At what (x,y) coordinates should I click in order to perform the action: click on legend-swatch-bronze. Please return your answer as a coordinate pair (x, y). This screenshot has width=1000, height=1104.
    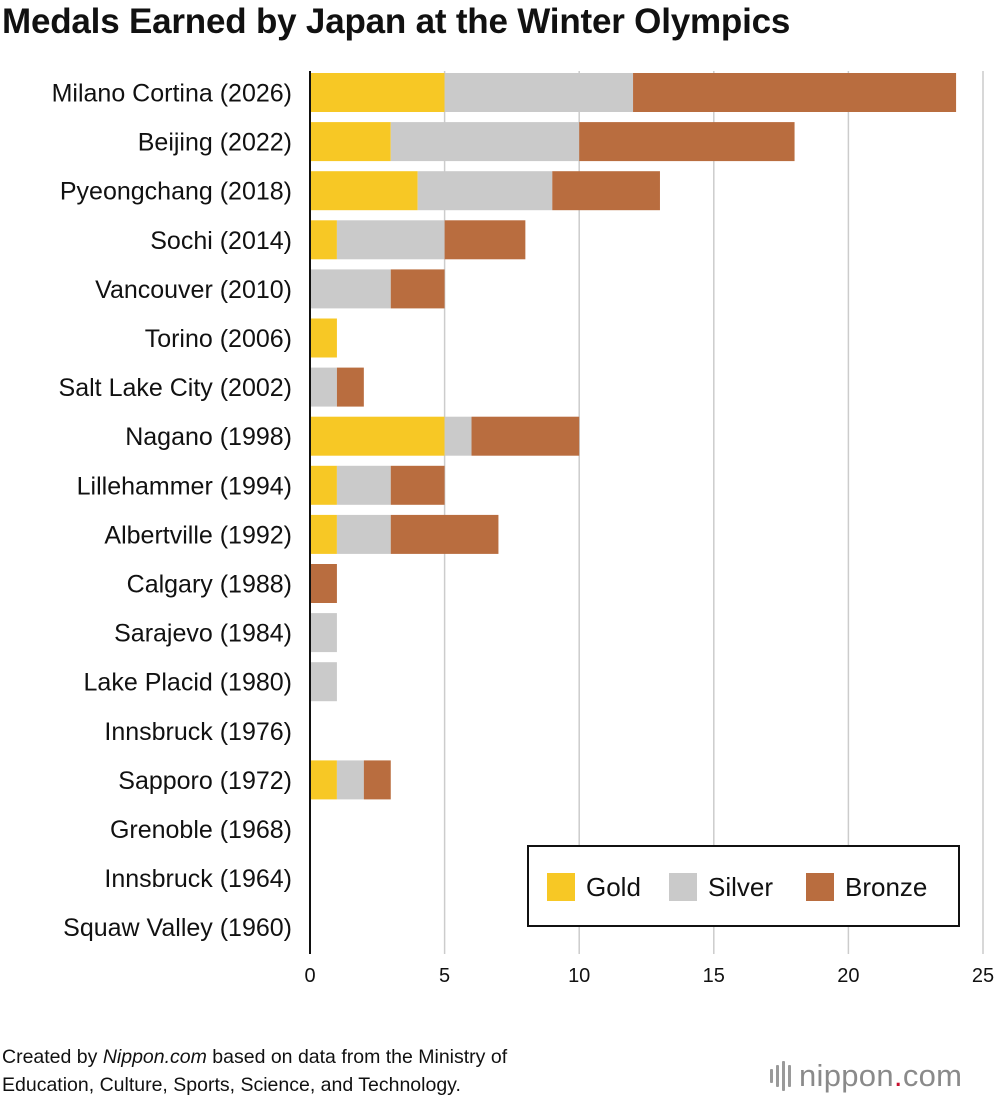
    Looking at the image, I should click on (820, 887).